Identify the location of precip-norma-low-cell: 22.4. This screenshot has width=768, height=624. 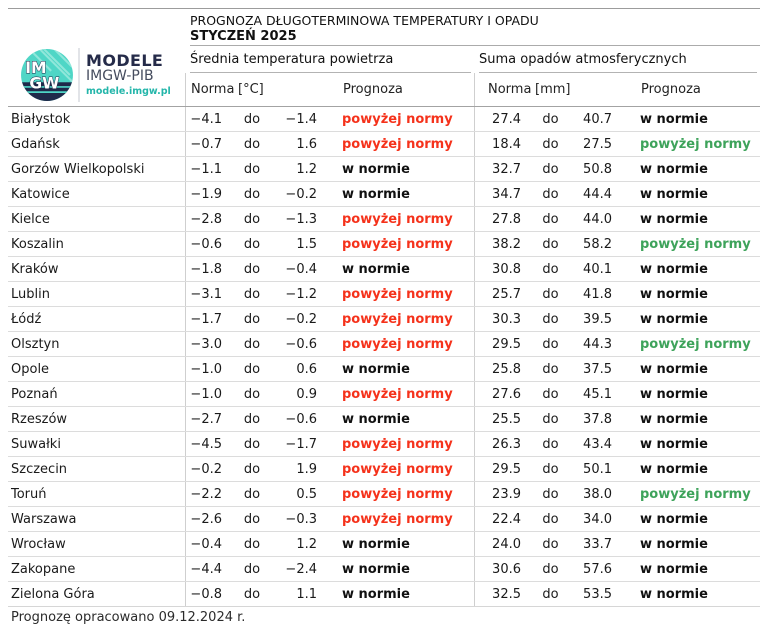
(499, 519).